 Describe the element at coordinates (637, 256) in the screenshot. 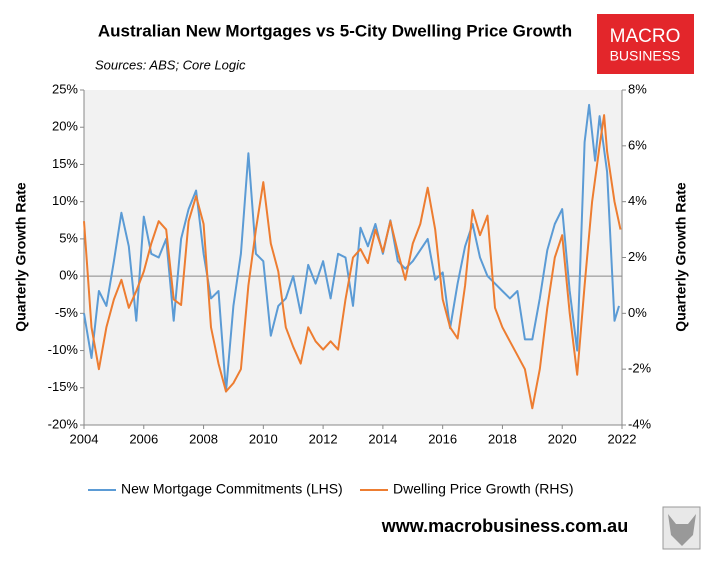

I see `y2-tick-label: 2%` at that location.